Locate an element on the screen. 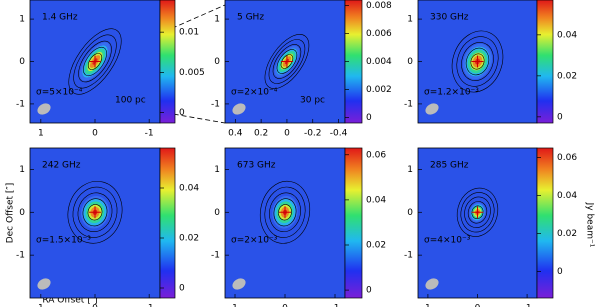  colorbar-tick-label: 0.002 is located at coordinates (379, 90).